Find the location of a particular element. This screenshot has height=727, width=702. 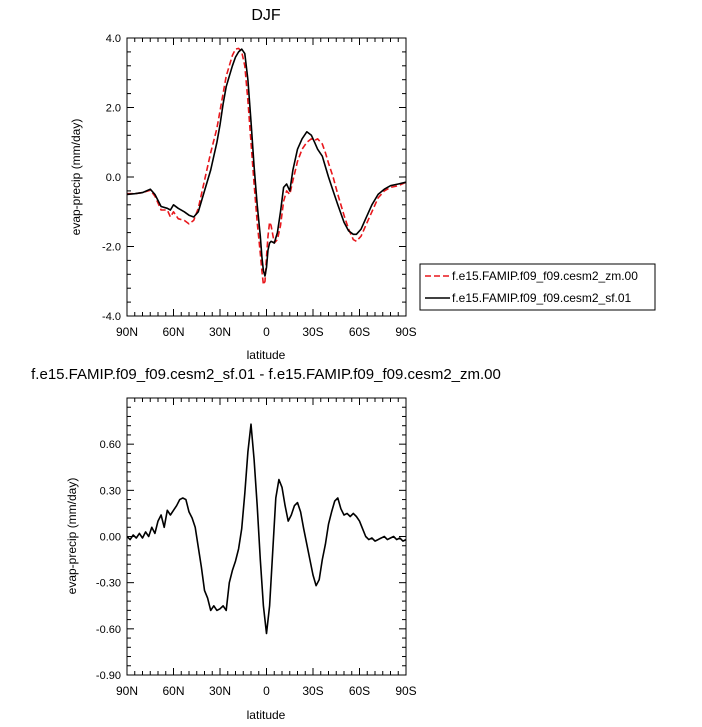

legend-box is located at coordinates (537, 287).